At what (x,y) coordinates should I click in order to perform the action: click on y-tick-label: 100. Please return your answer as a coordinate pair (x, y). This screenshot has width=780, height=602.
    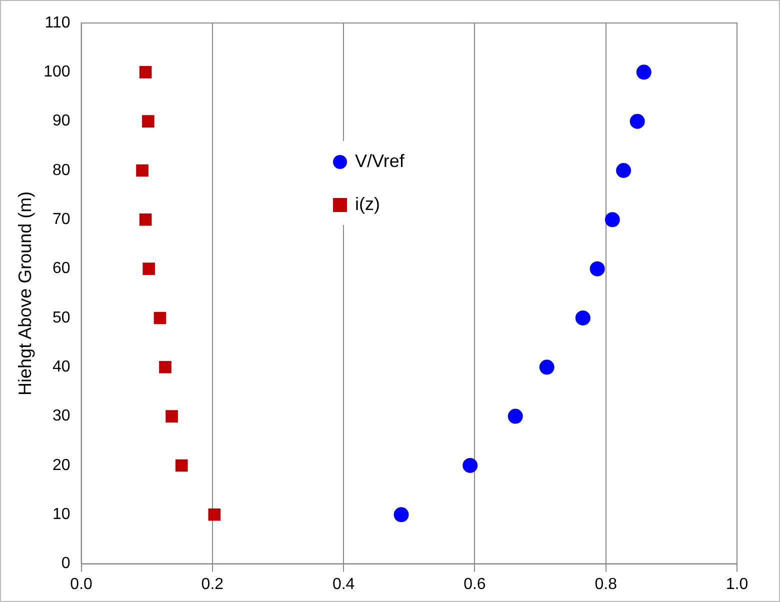
    Looking at the image, I should click on (57, 72).